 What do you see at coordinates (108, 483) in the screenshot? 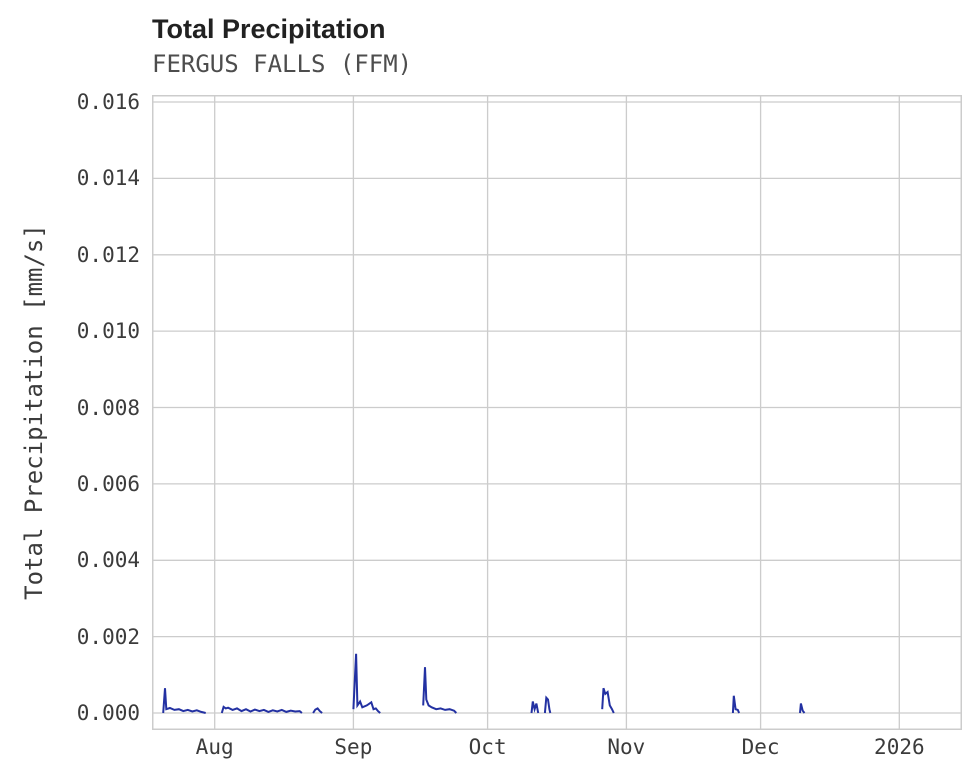
I see `y-tick-label: 0.006` at bounding box center [108, 483].